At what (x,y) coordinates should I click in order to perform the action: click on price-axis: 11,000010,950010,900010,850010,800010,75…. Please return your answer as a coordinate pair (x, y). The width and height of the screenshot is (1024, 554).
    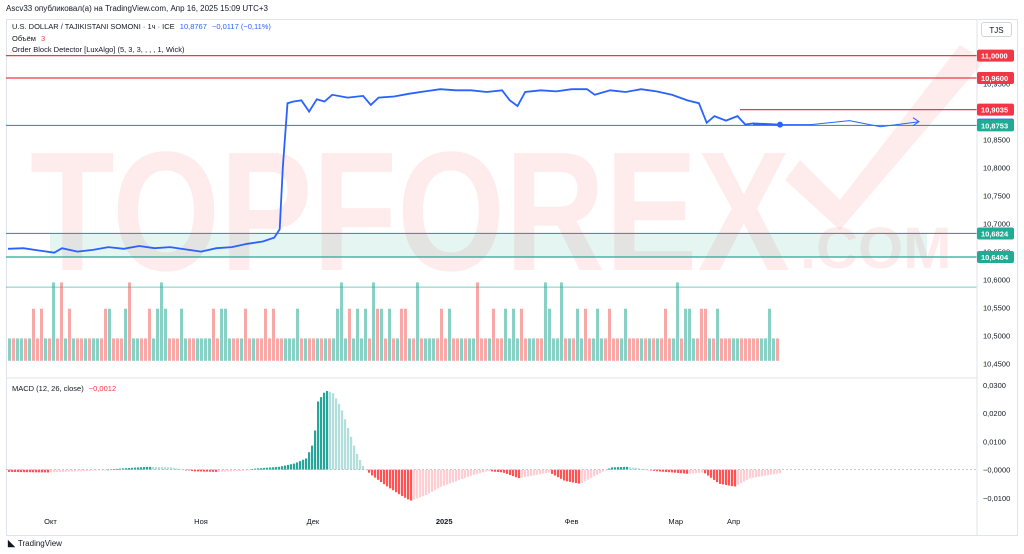
    Looking at the image, I should click on (996, 210).